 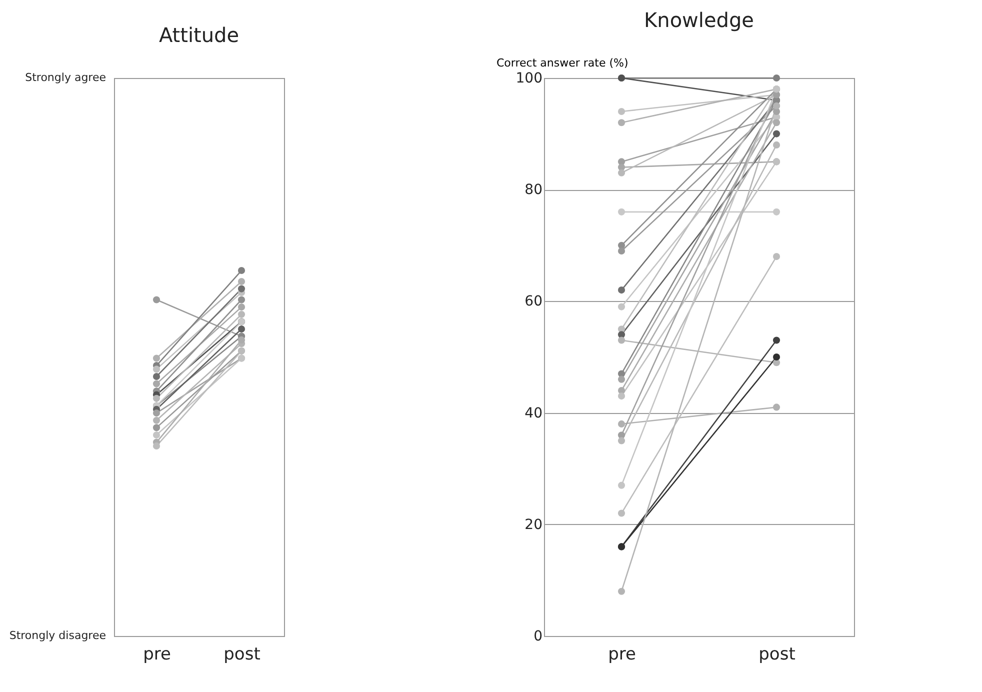 I want to click on chart-title: Attitude, so click(x=199, y=35).